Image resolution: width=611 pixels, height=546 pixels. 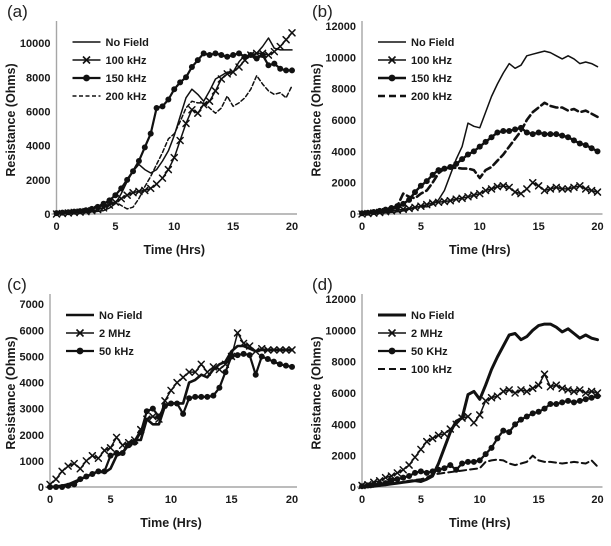 I want to click on svg-text: 12000, so click(x=340, y=27).